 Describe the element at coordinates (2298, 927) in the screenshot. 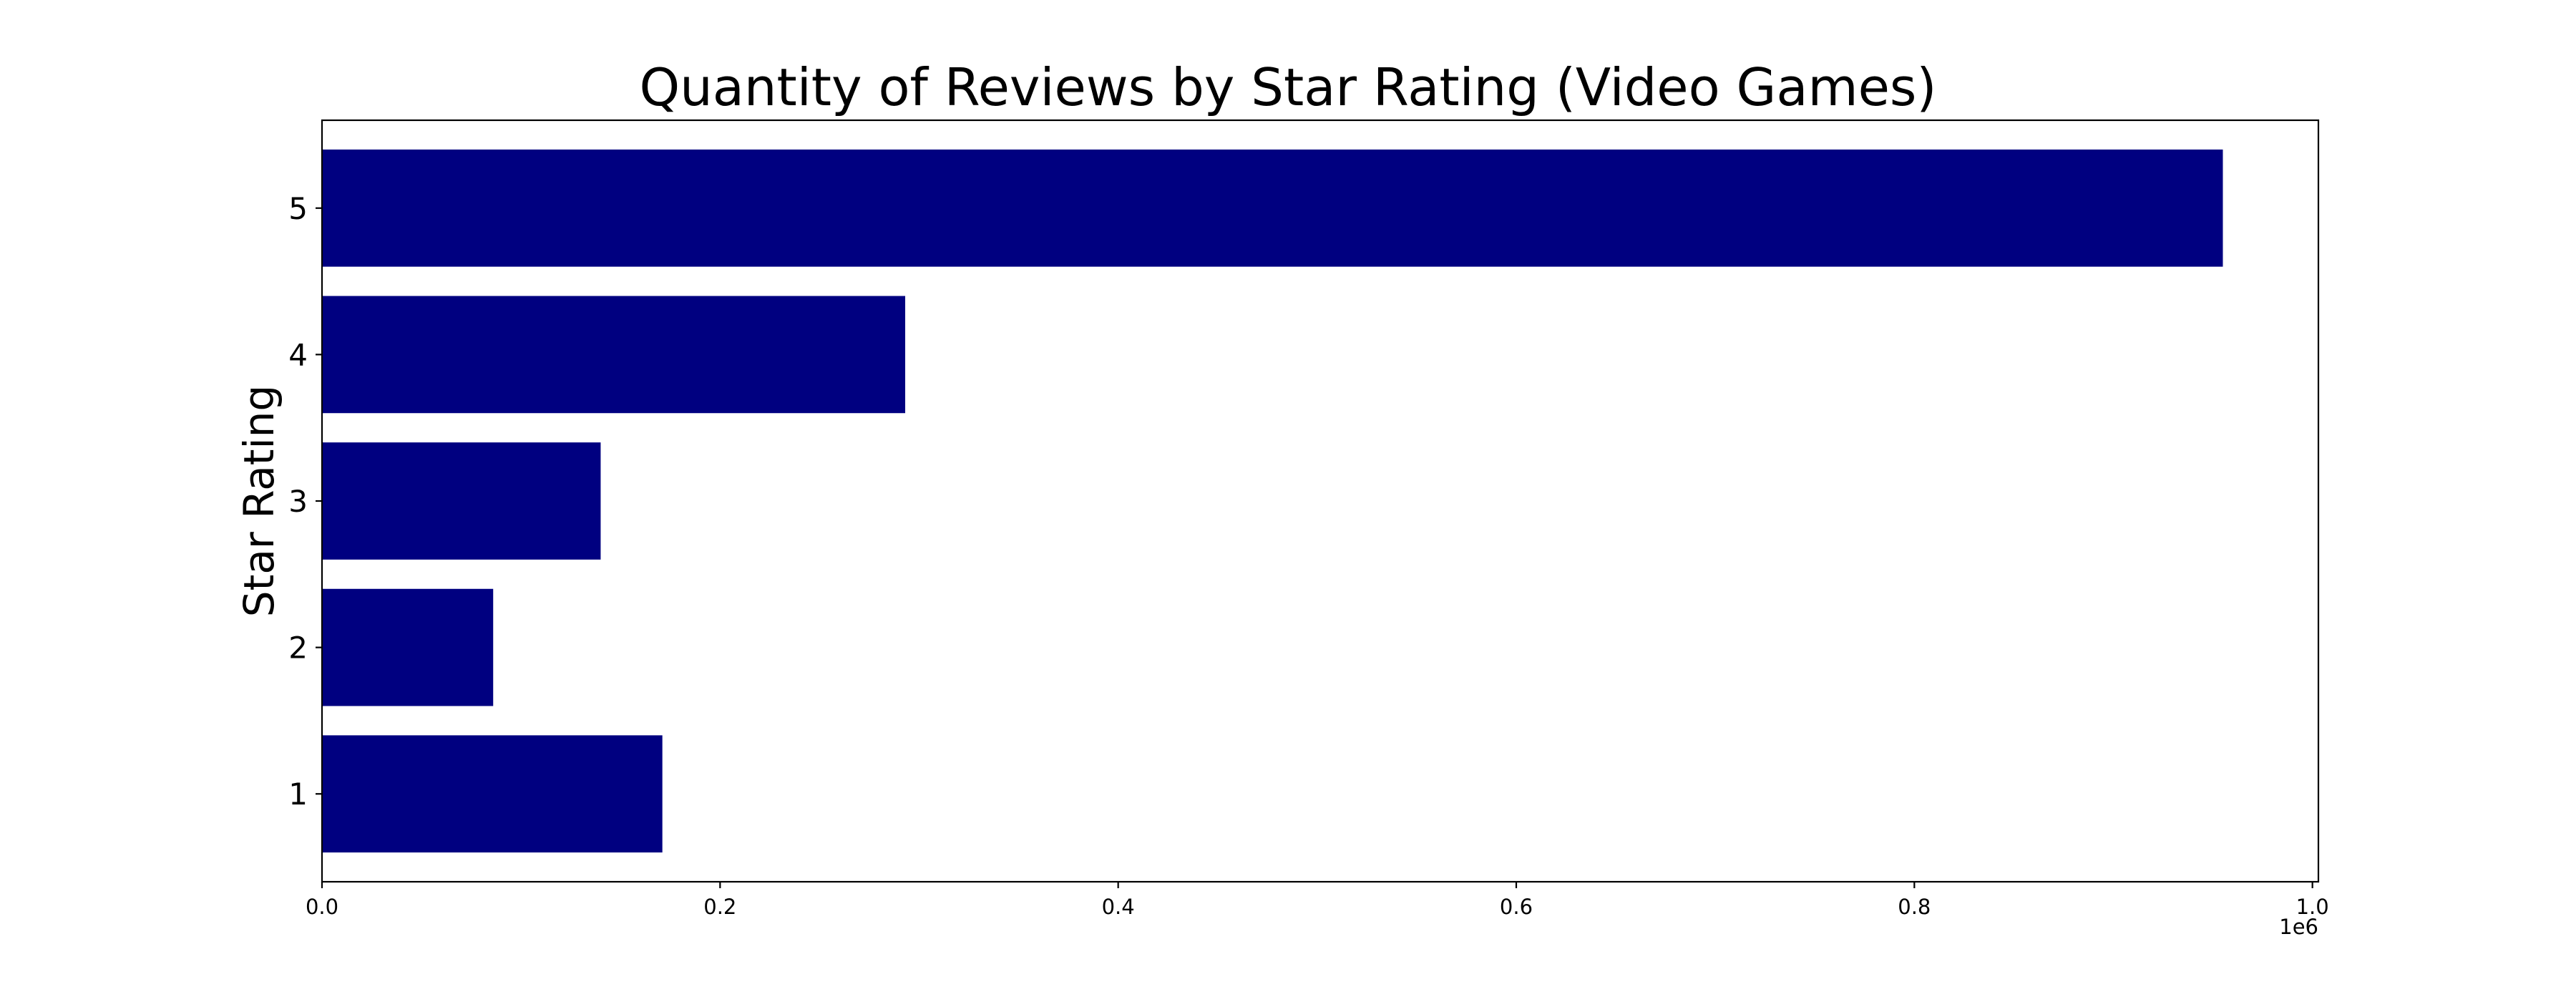

I see `x-axis-offset-label: 1e6` at that location.